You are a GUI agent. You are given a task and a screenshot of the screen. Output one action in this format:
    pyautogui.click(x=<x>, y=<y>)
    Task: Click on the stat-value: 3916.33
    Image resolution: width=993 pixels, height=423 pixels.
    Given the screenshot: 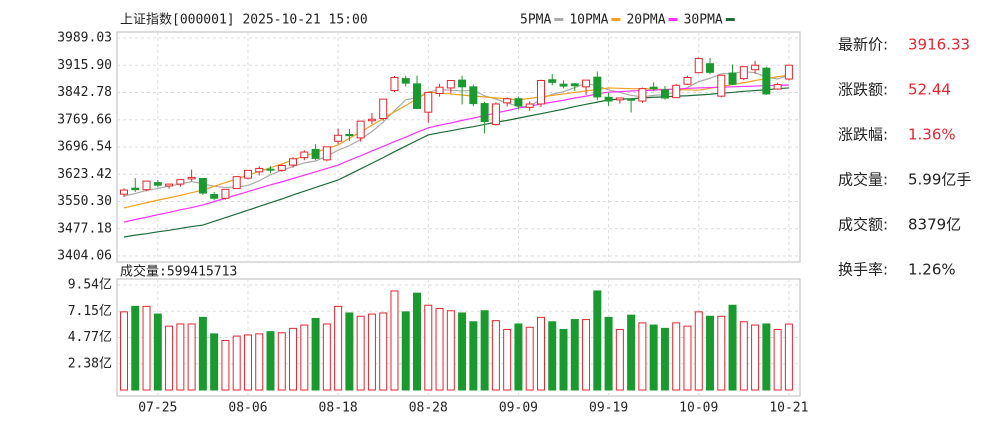 What is the action you would take?
    pyautogui.click(x=939, y=45)
    